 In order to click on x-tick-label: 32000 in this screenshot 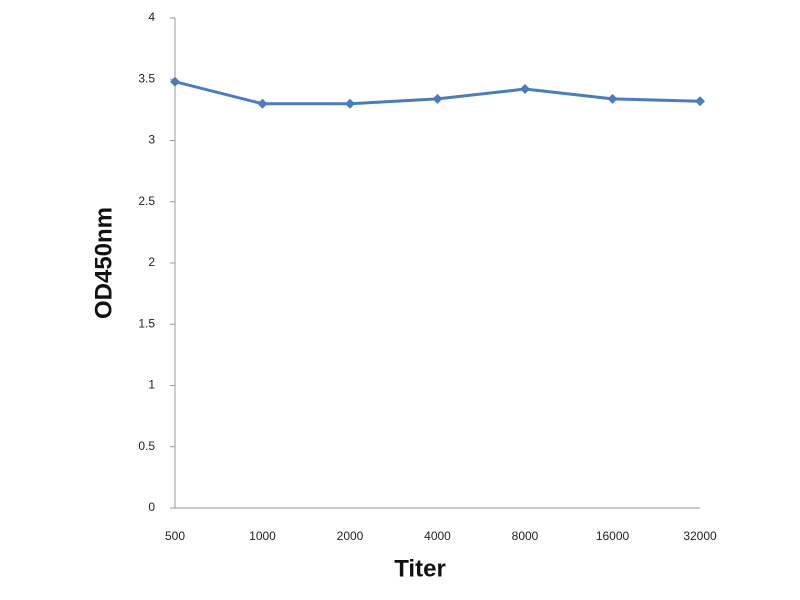, I will do `click(700, 536)`.